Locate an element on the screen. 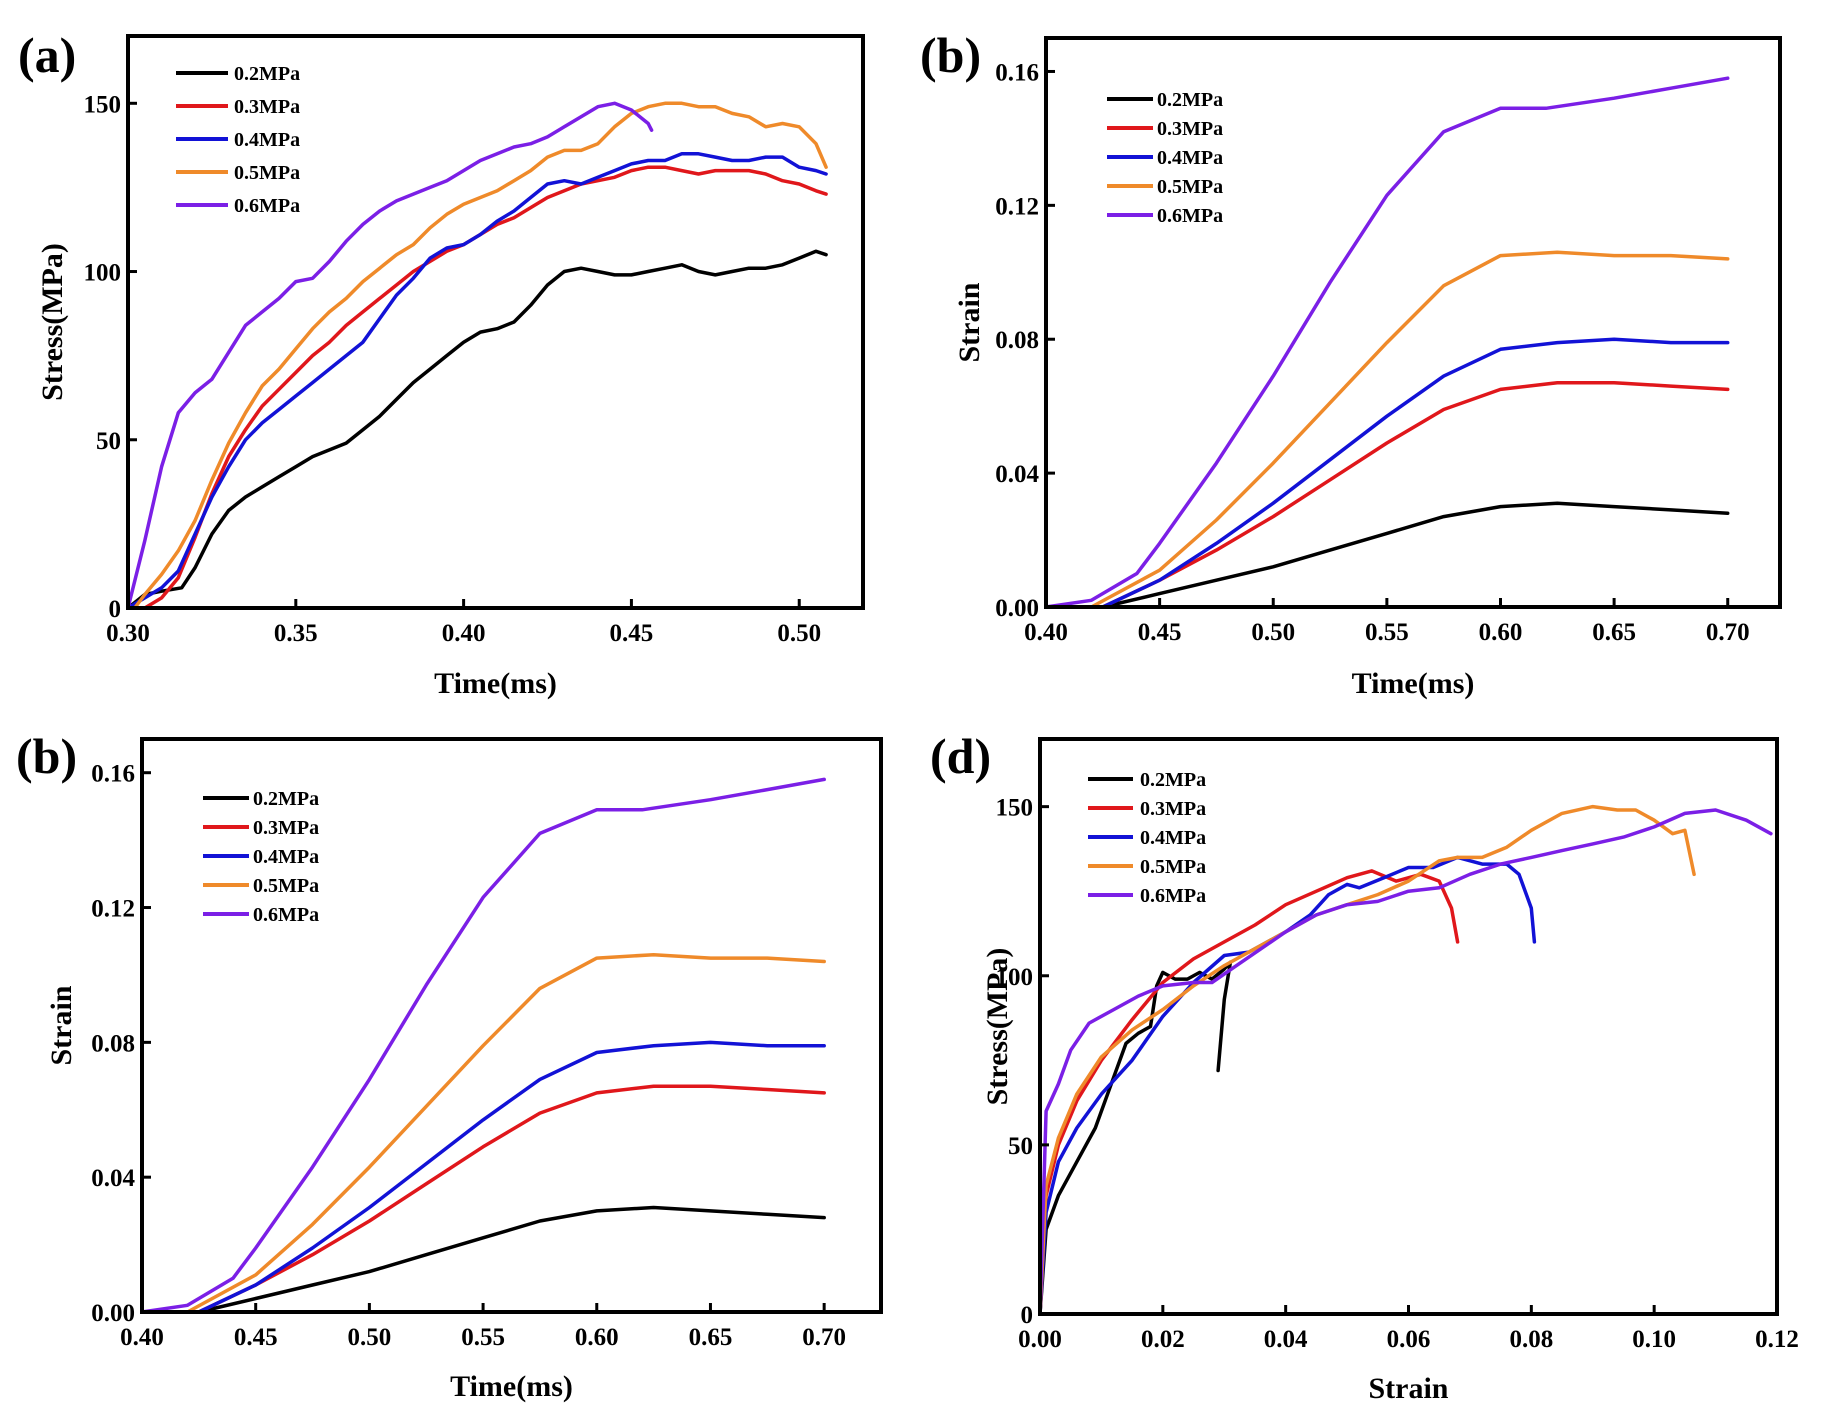  x-tick-label: 0.12 is located at coordinates (1777, 1339).